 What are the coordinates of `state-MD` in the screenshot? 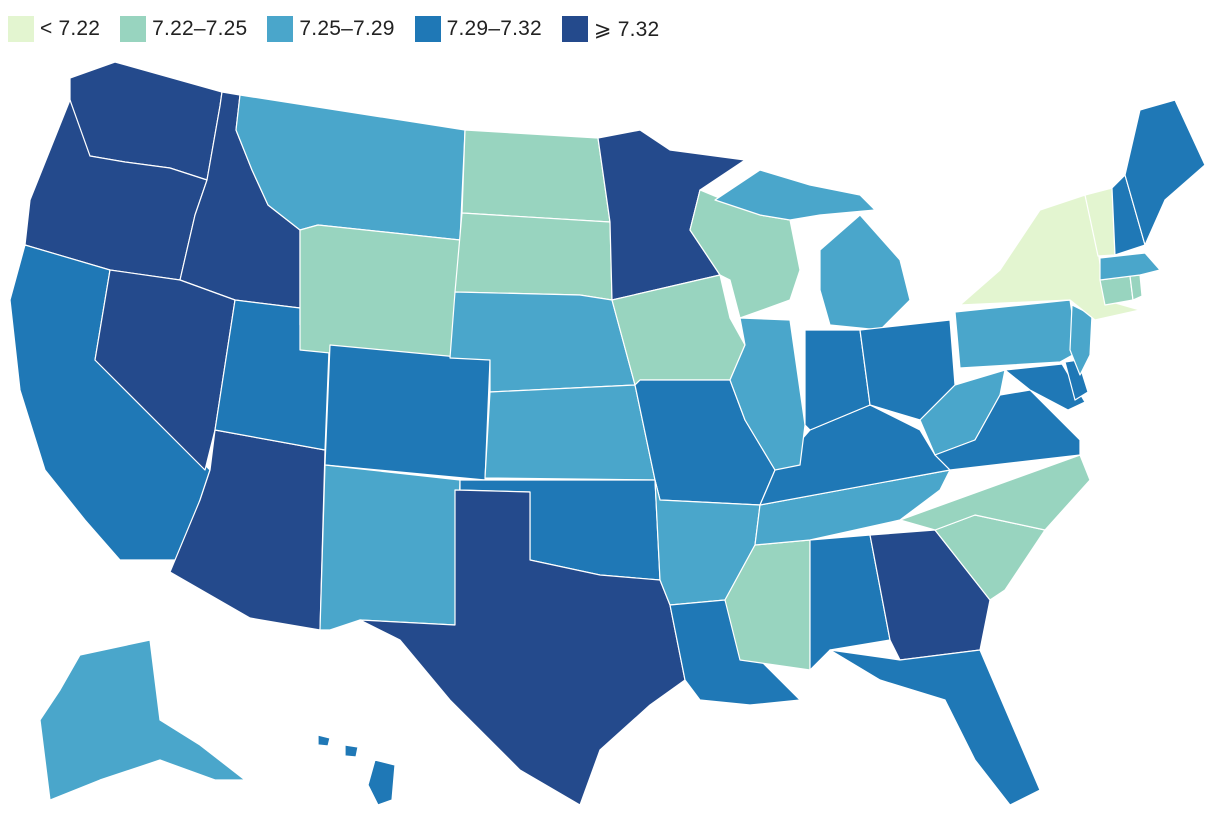 It's located at (1045, 387).